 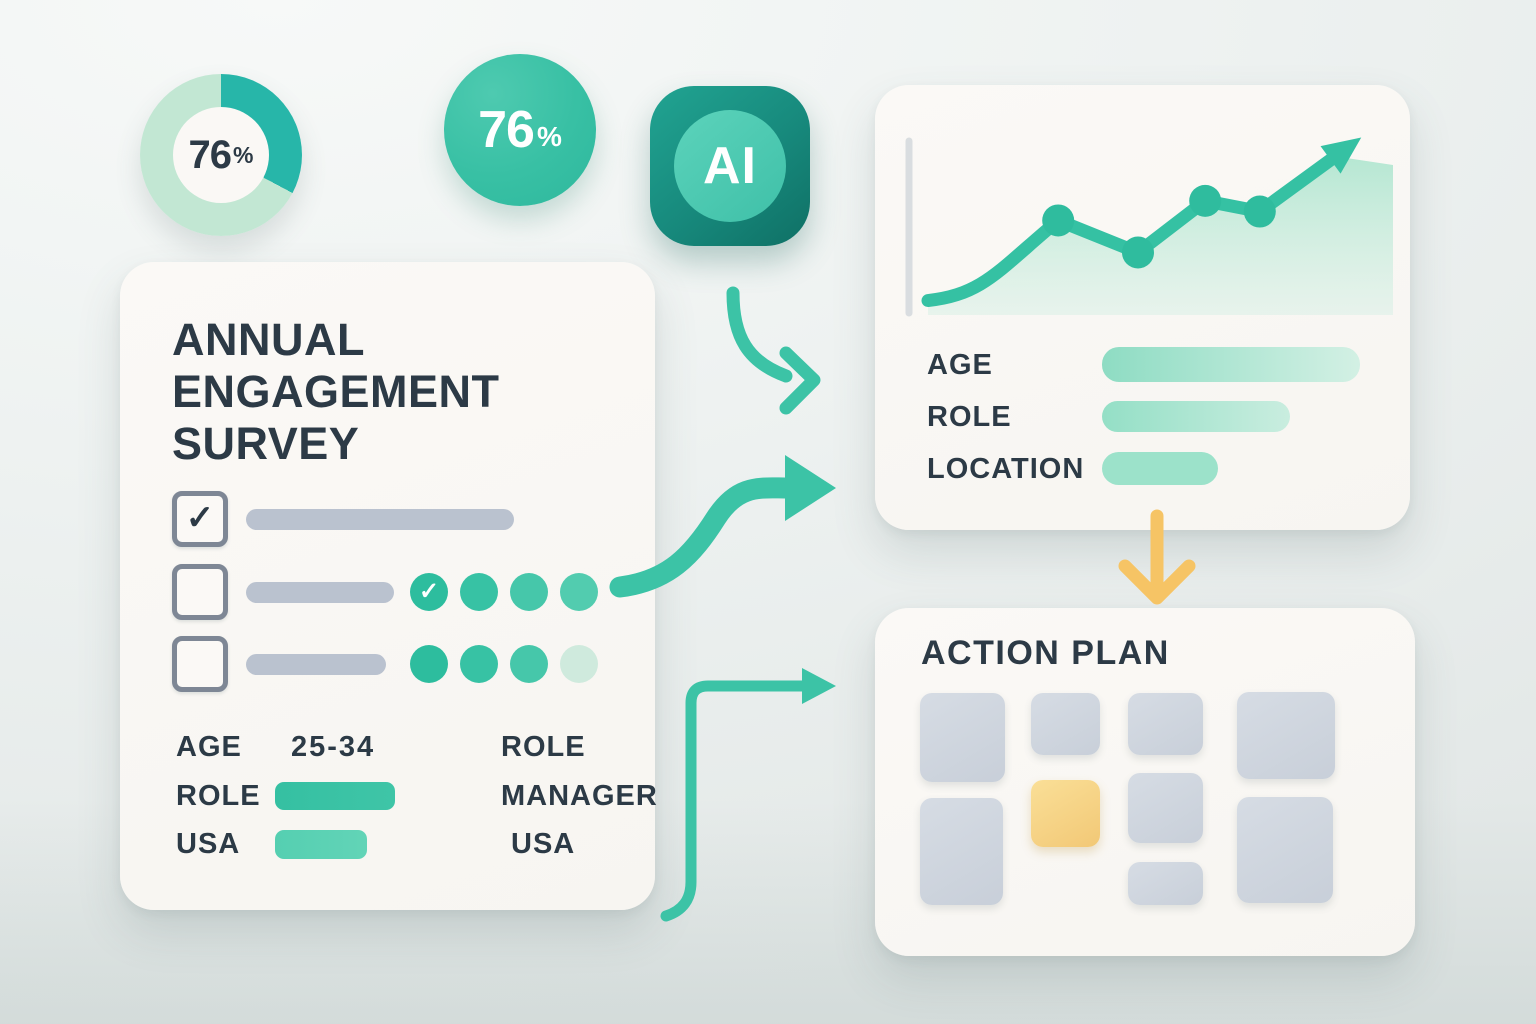 I want to click on trend-data-points, so click(x=1159, y=226).